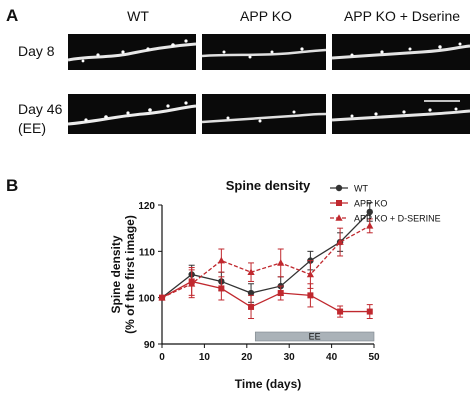 Image resolution: width=474 pixels, height=410 pixels. Describe the element at coordinates (162, 357) in the screenshot. I see `x-tick-label: 0` at that location.